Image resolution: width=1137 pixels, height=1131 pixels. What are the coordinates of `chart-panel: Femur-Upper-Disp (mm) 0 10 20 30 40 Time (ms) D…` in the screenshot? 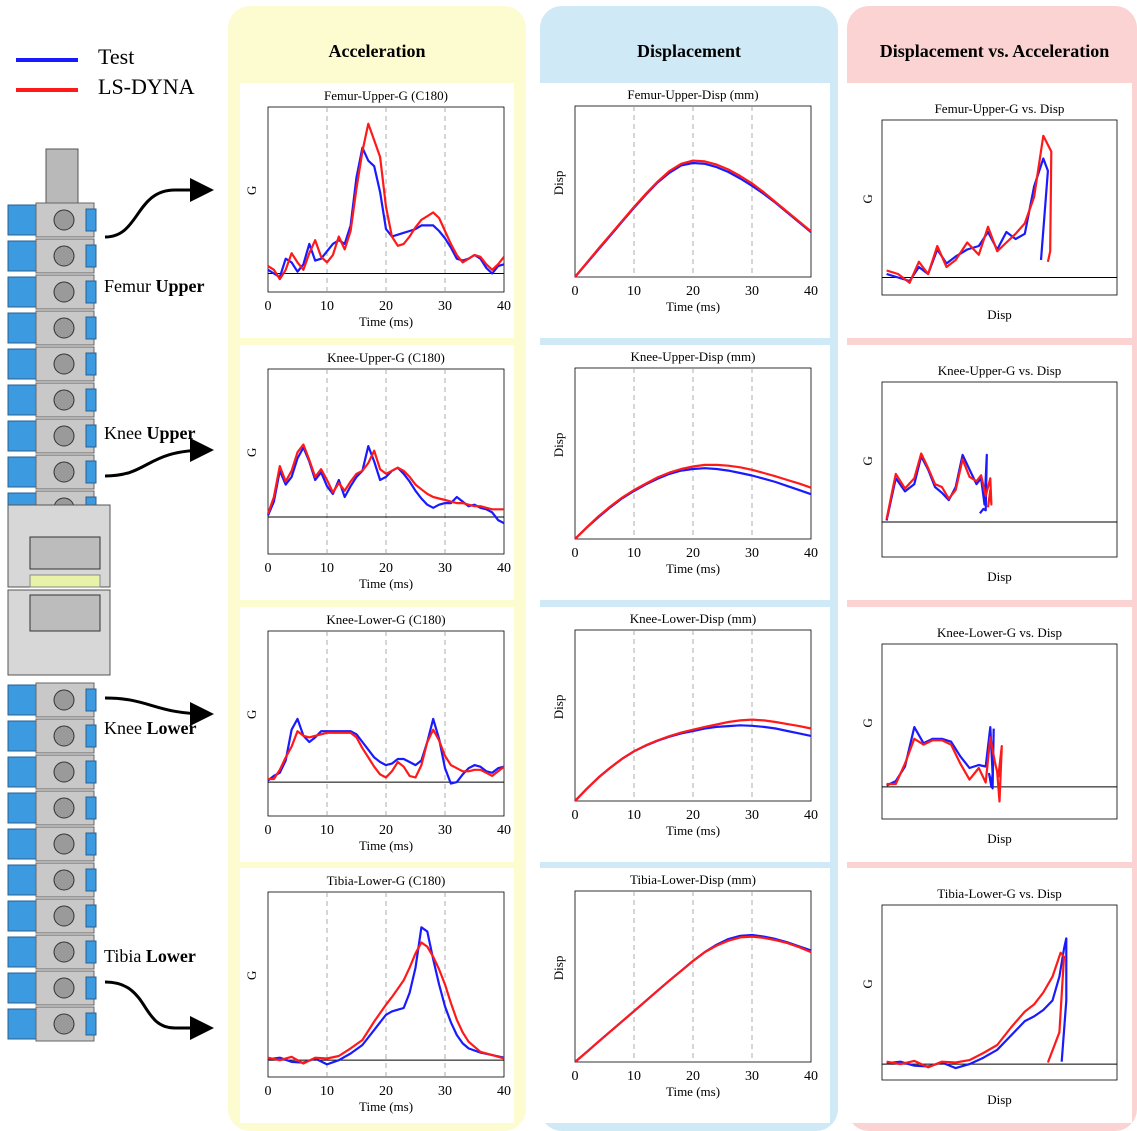 It's located at (681, 210).